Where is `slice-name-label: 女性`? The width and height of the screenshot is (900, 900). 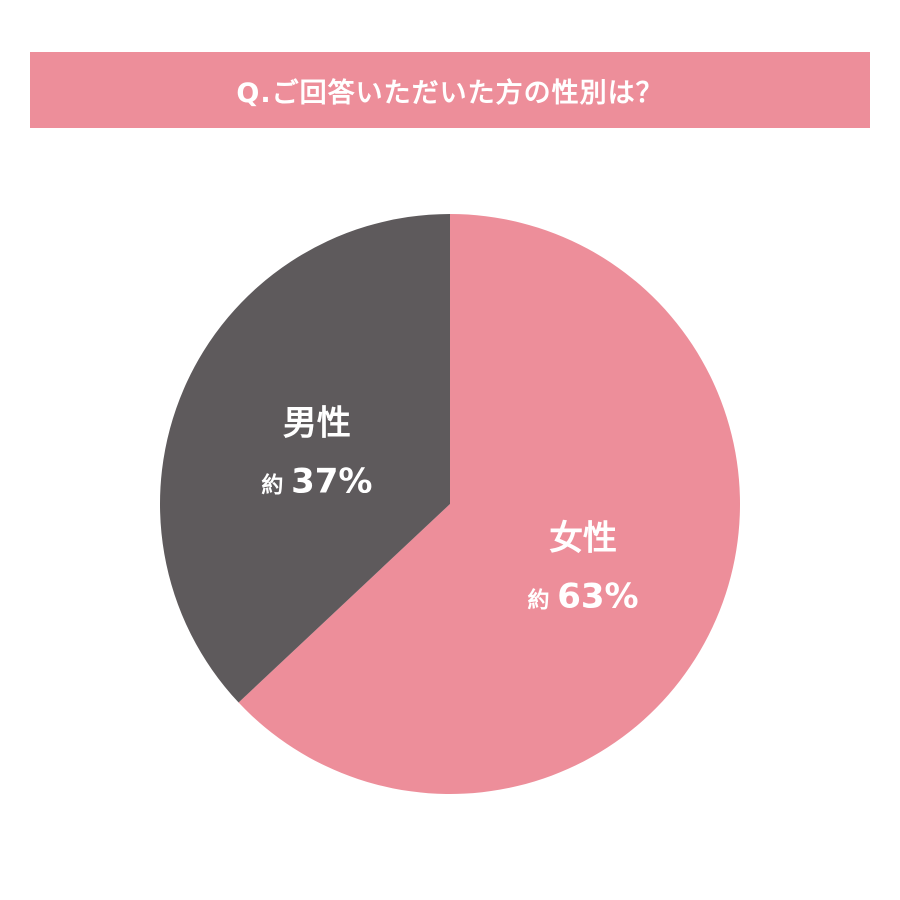
slice-name-label: 女性 is located at coordinates (583, 539).